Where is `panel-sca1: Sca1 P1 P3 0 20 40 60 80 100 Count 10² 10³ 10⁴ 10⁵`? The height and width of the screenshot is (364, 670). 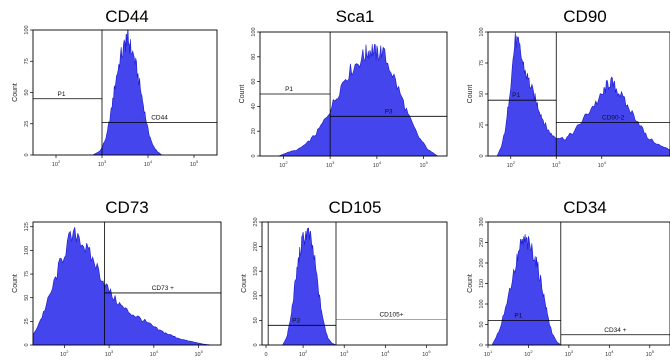 panel-sca1: Sca1 P1 P3 0 20 40 60 80 100 Count 10² 10³ 10⁴ 10⁵ is located at coordinates (343, 88).